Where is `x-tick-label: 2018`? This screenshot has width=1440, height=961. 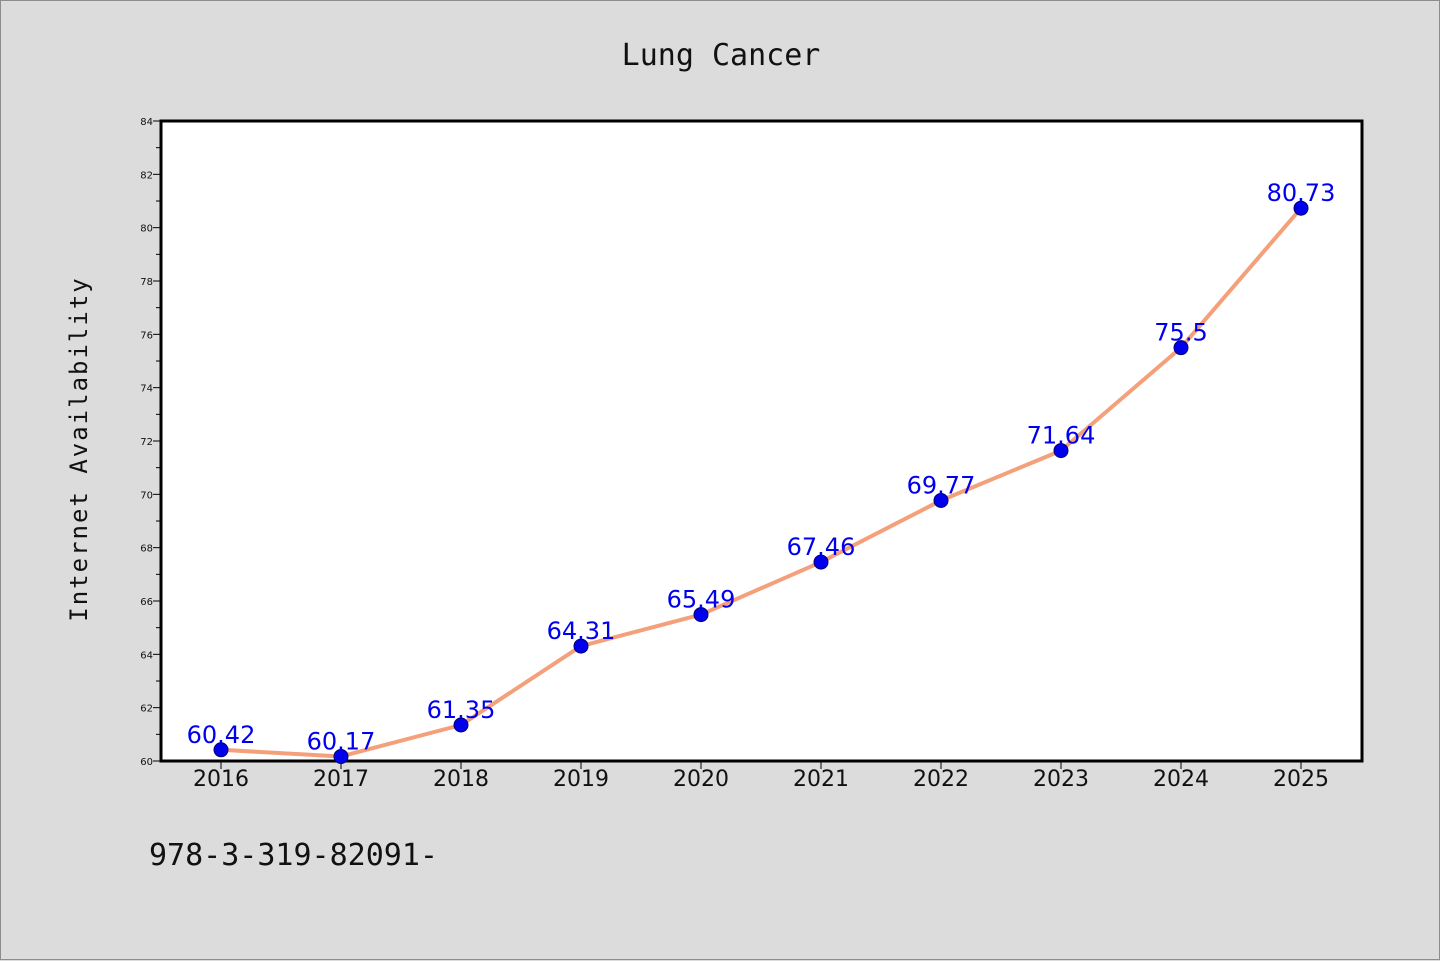 x-tick-label: 2018 is located at coordinates (461, 779).